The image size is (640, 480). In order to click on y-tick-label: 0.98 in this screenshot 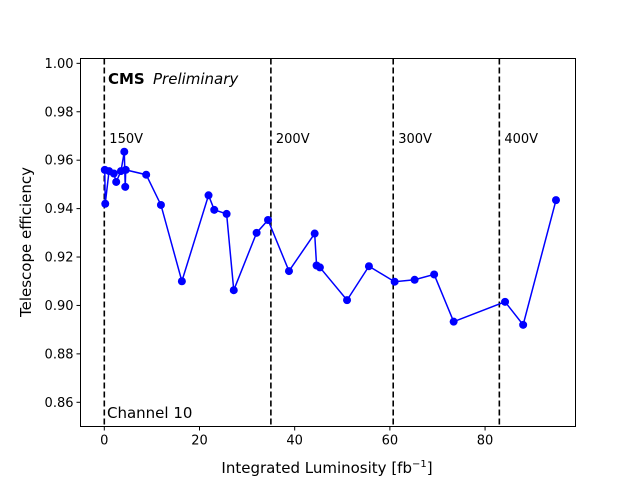, I will do `click(59, 112)`.